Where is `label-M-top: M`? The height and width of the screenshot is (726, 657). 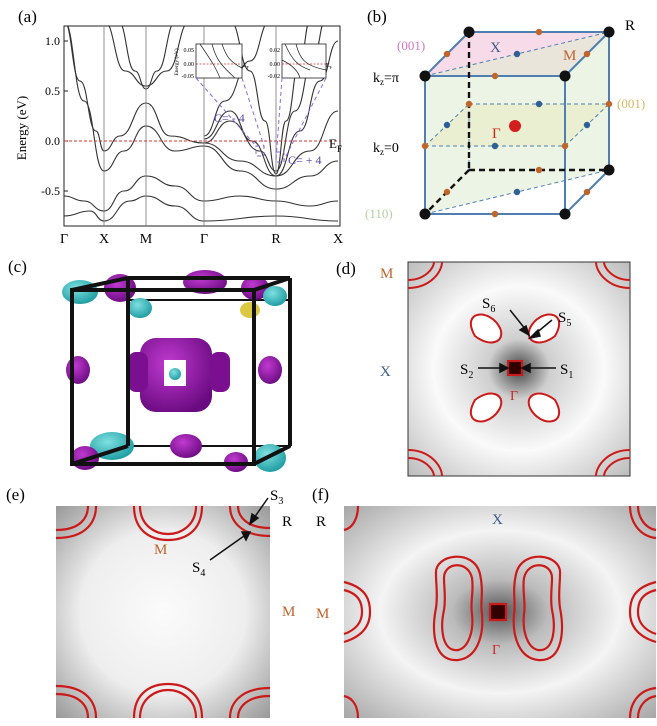 label-M-top: M is located at coordinates (160, 550).